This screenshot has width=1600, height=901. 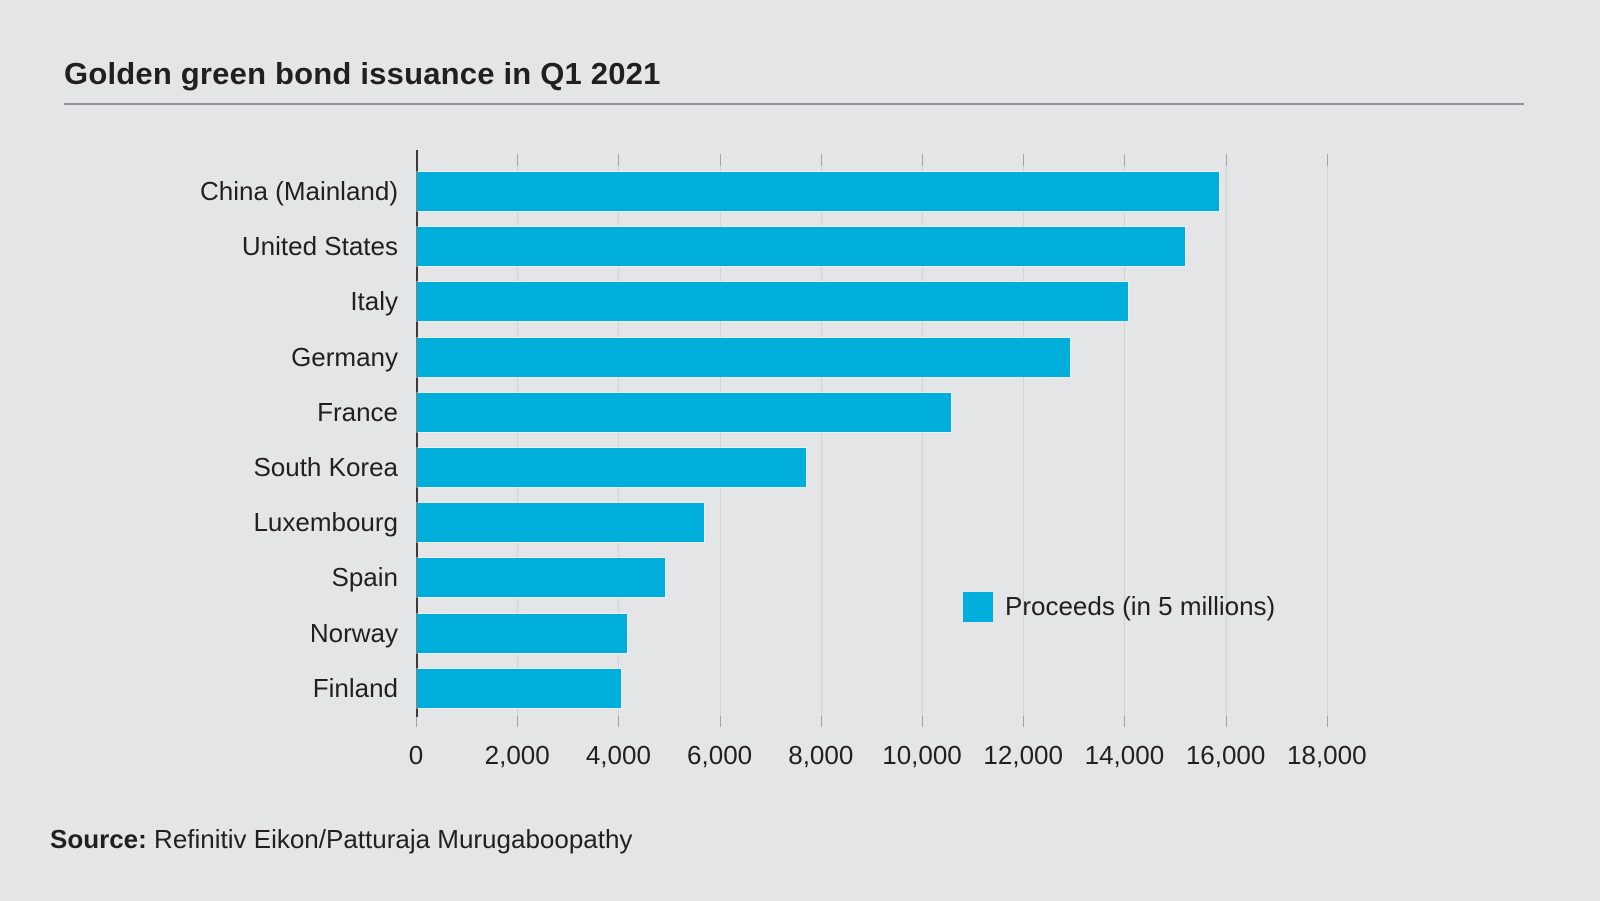 I want to click on gridline-6,000, so click(x=720, y=435).